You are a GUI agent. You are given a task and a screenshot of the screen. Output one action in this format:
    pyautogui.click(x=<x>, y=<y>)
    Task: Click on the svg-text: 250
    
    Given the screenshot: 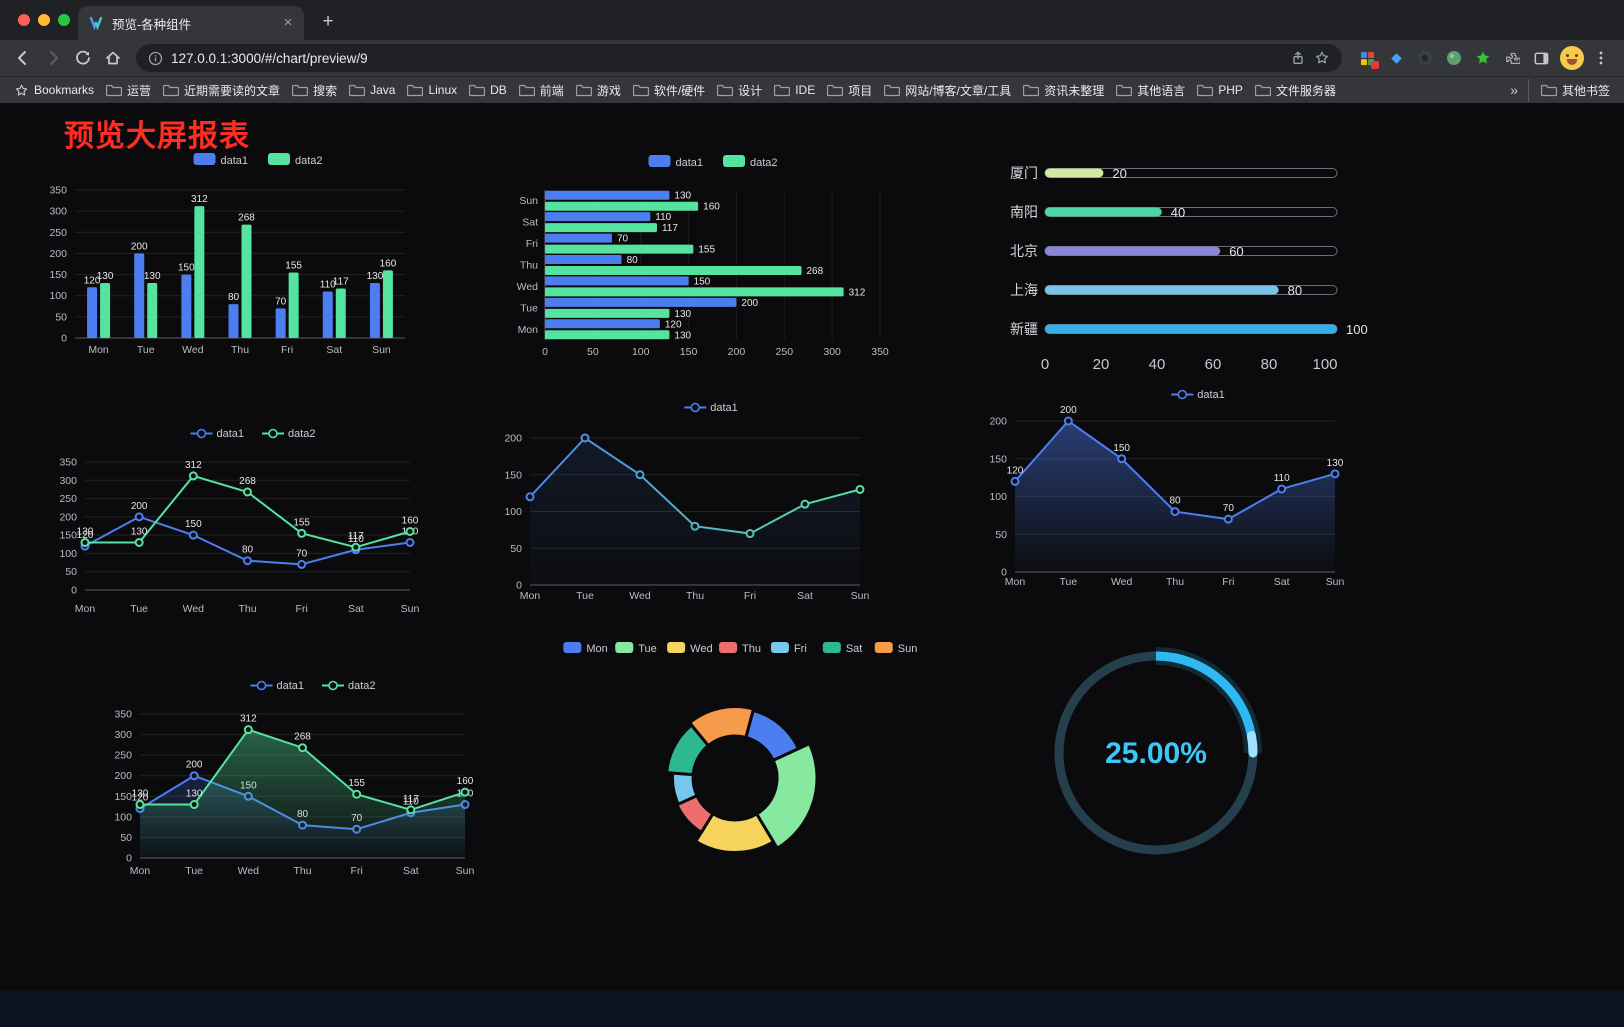 What is the action you would take?
    pyautogui.click(x=785, y=352)
    